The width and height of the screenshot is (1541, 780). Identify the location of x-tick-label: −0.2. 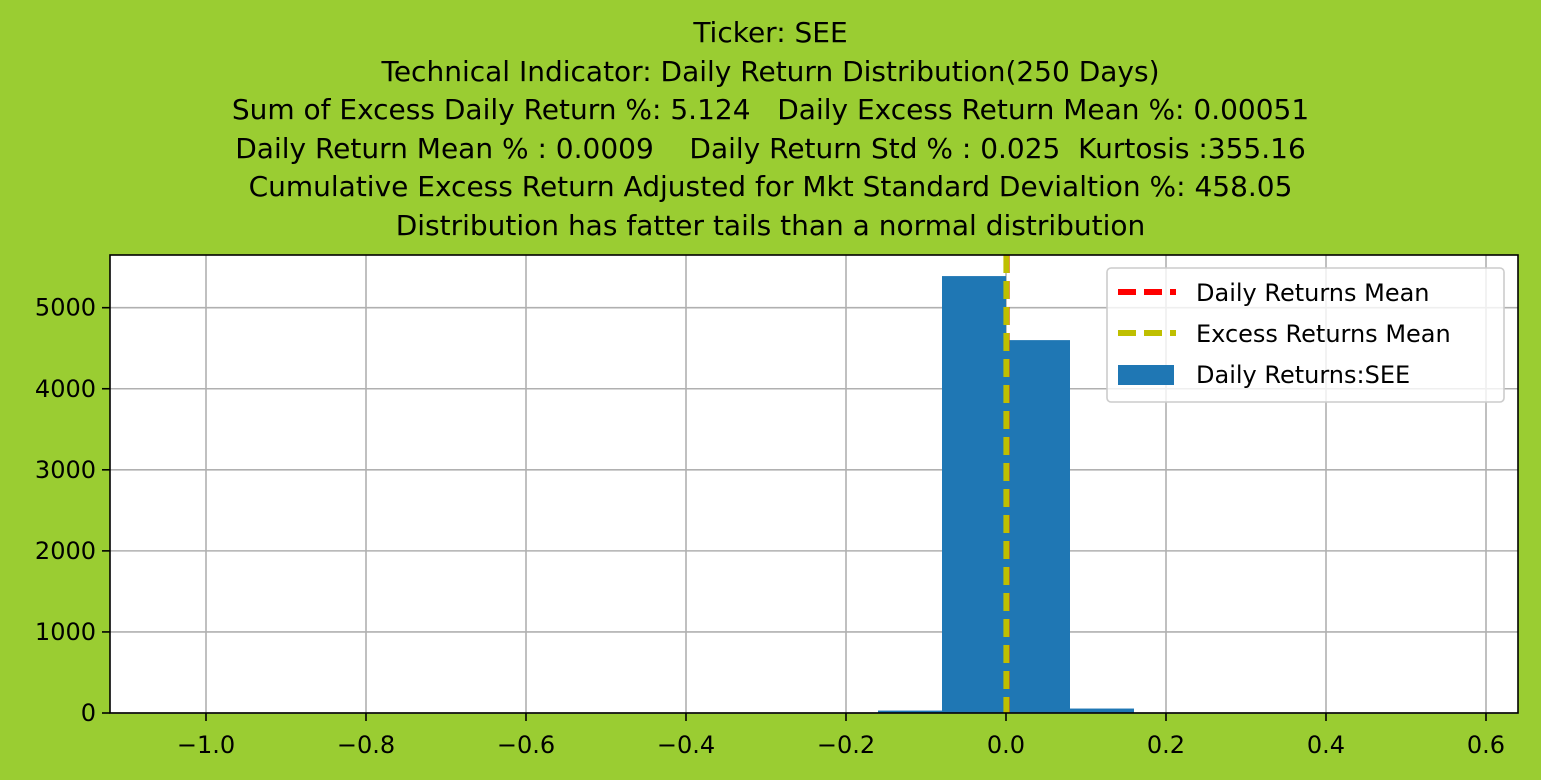
(846, 745).